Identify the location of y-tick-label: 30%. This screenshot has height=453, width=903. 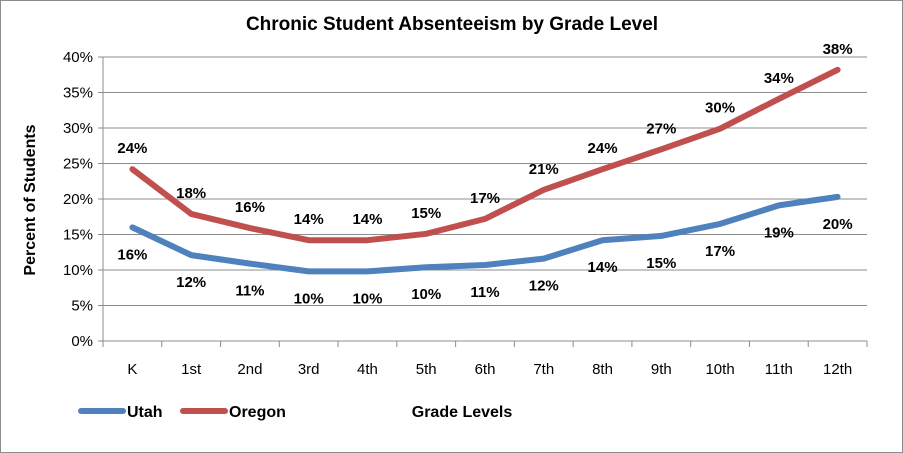
(78, 128).